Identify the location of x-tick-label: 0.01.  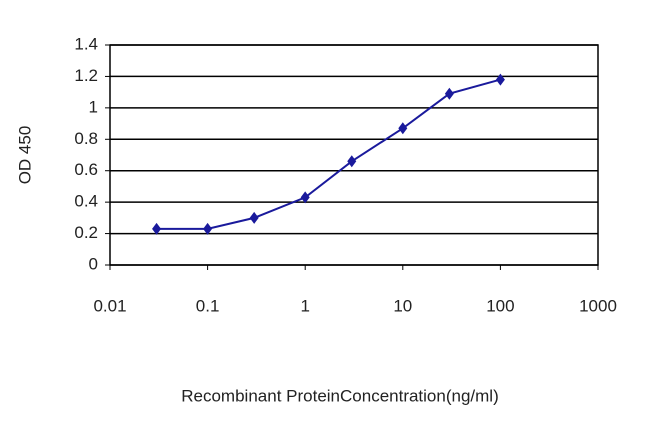
(109, 305).